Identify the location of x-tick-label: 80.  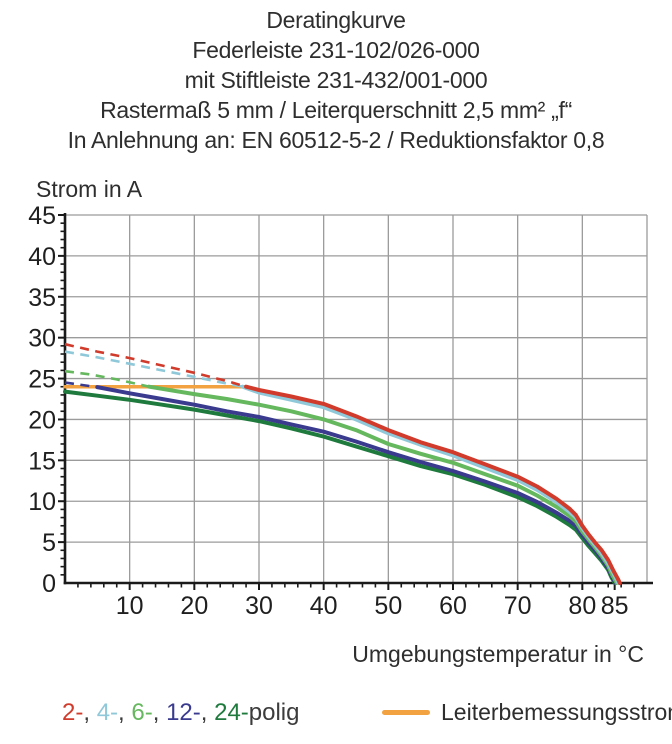
(582, 606).